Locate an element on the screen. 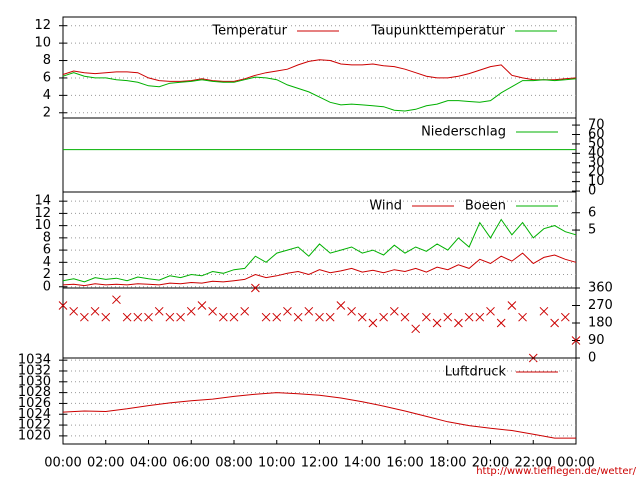 This screenshot has width=640, height=480. x-tick-label: 22:00 is located at coordinates (533, 463).